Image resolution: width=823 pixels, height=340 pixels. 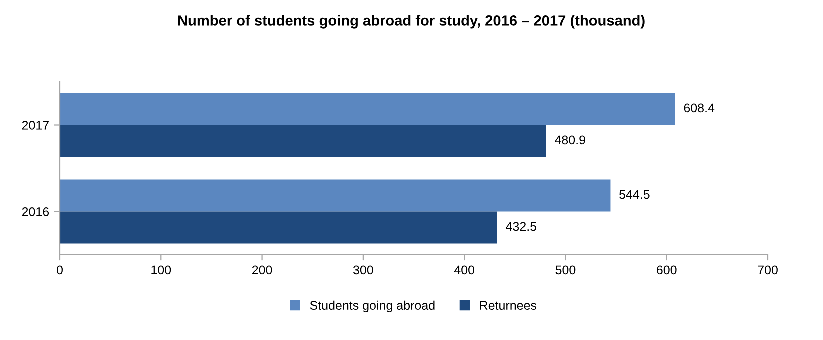 I want to click on data-label: 432.5, so click(x=521, y=227).